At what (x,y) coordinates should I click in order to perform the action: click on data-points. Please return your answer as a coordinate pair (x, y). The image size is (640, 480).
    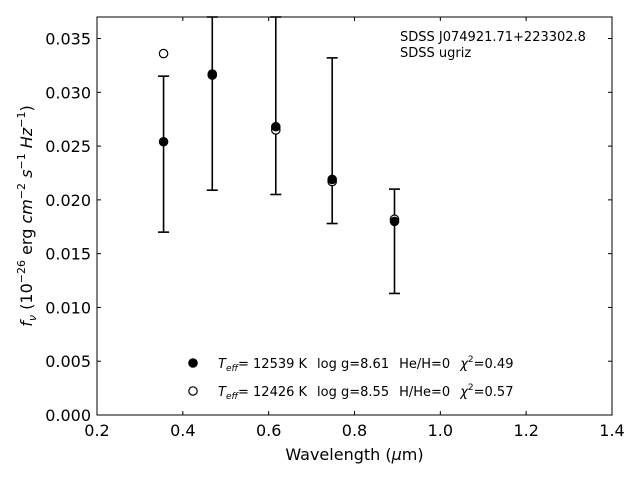
    Looking at the image, I should click on (279, 137).